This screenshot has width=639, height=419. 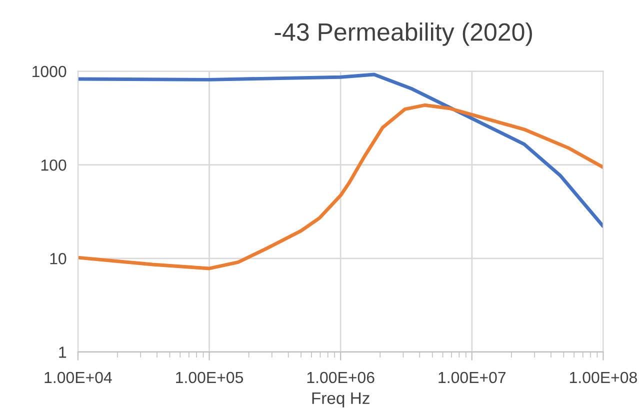 I want to click on x-axis-title: Freq Hz, so click(x=341, y=400).